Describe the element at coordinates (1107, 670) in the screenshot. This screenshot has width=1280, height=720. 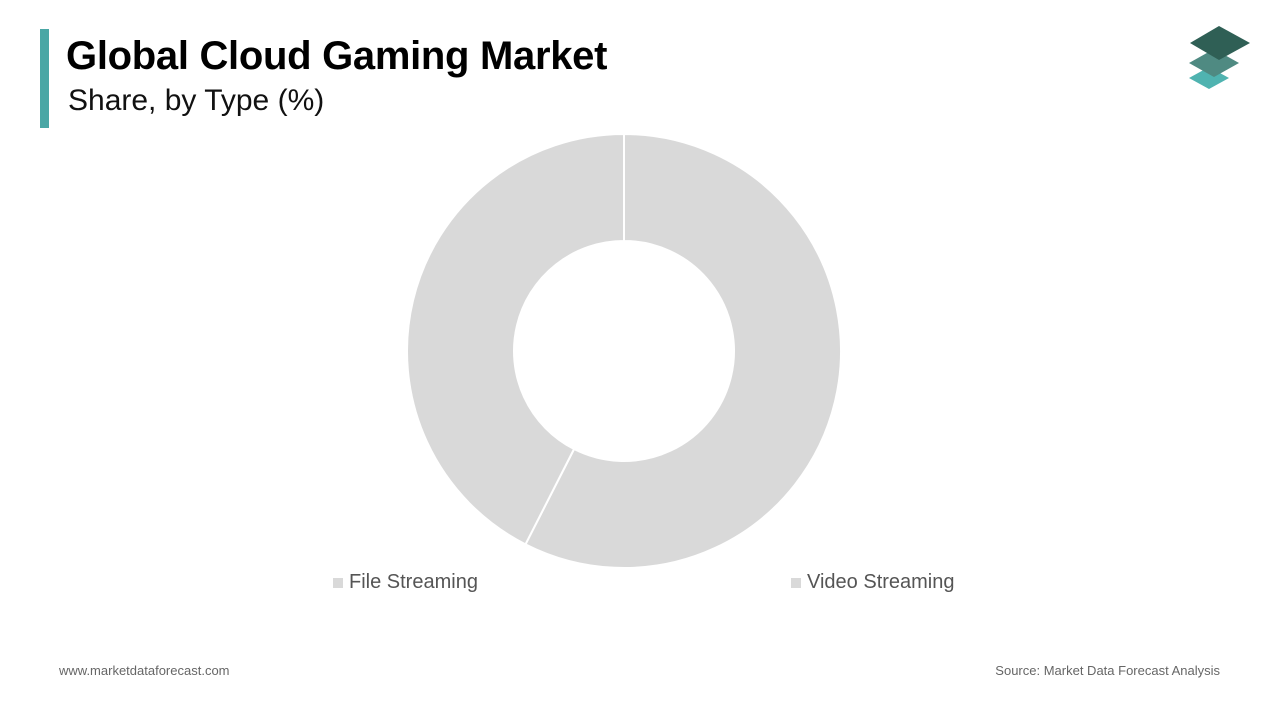
I see `footer-source: Source: Market Data Forecast Analysis` at that location.